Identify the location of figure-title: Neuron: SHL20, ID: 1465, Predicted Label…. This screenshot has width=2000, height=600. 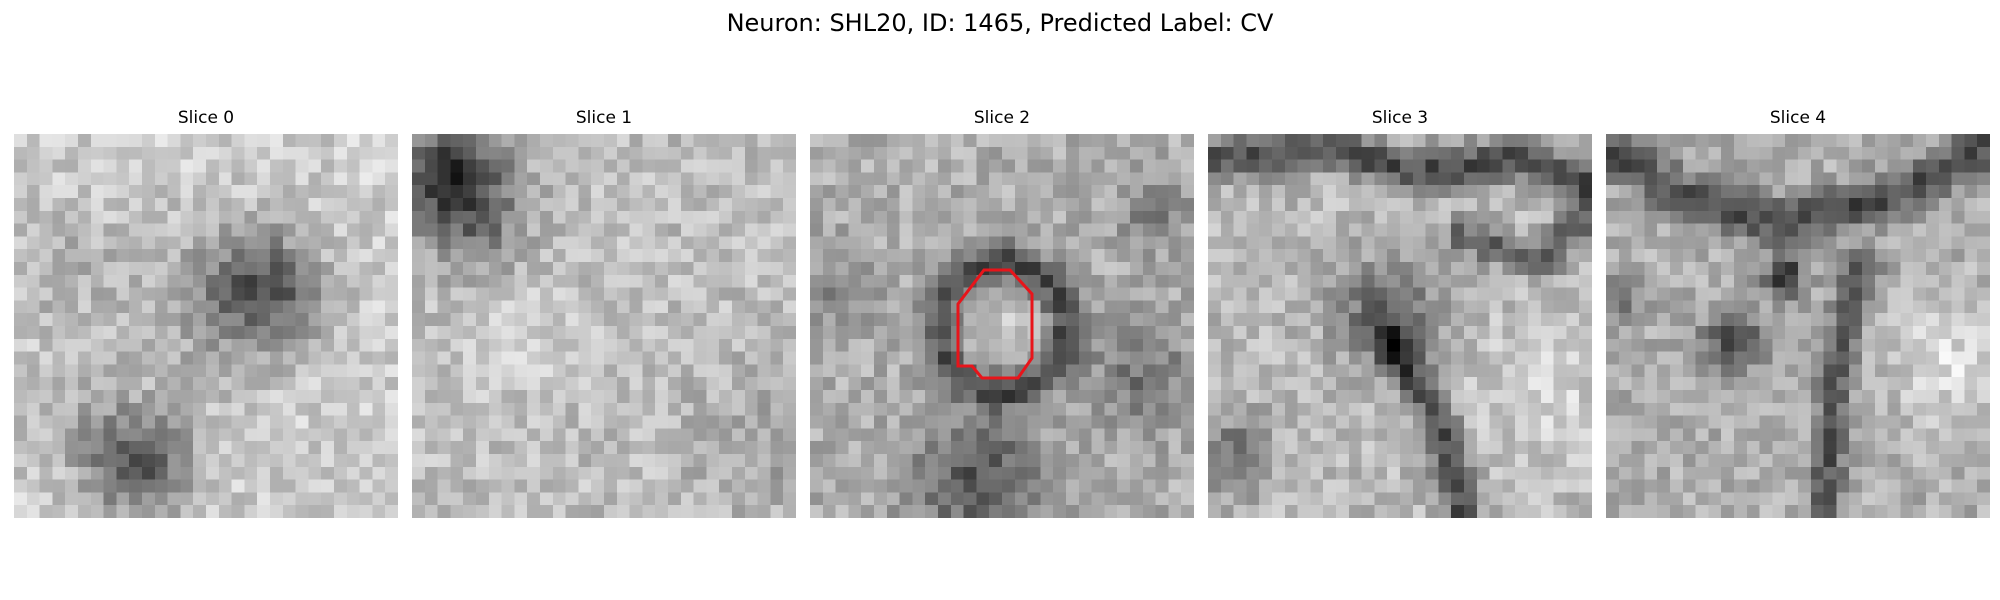
(1000, 23).